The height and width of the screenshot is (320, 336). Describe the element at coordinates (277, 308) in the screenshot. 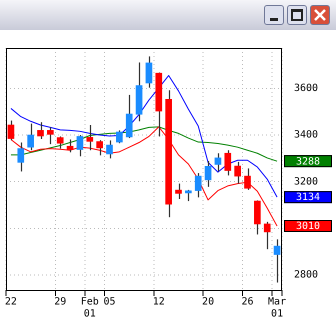

I see `x-tick-label: Mar 01` at that location.